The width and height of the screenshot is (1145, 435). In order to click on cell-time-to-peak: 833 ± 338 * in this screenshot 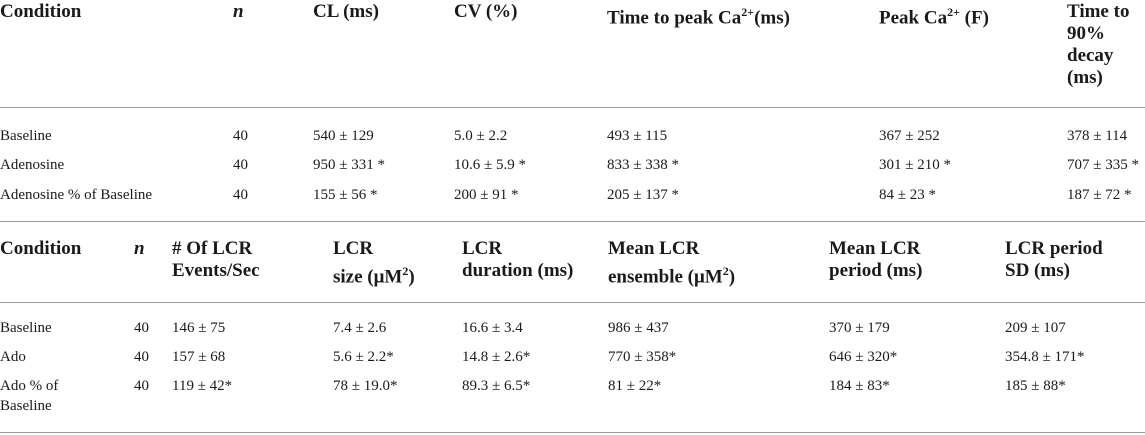, I will do `click(643, 165)`.